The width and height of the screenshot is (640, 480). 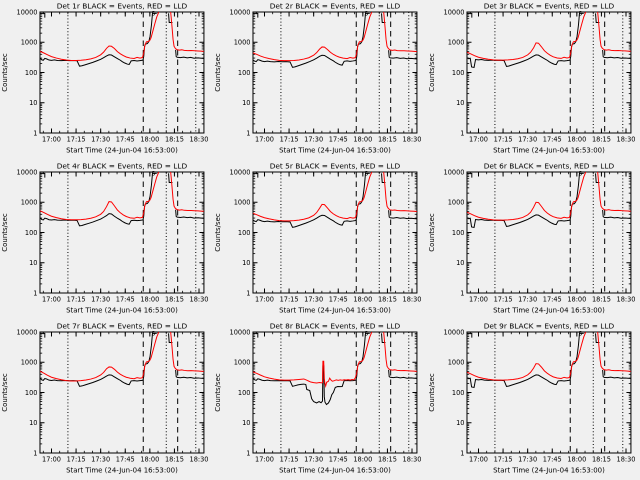 I want to click on panel-title: Det 9r BLACK = Events, RED = LLD, so click(x=548, y=325).